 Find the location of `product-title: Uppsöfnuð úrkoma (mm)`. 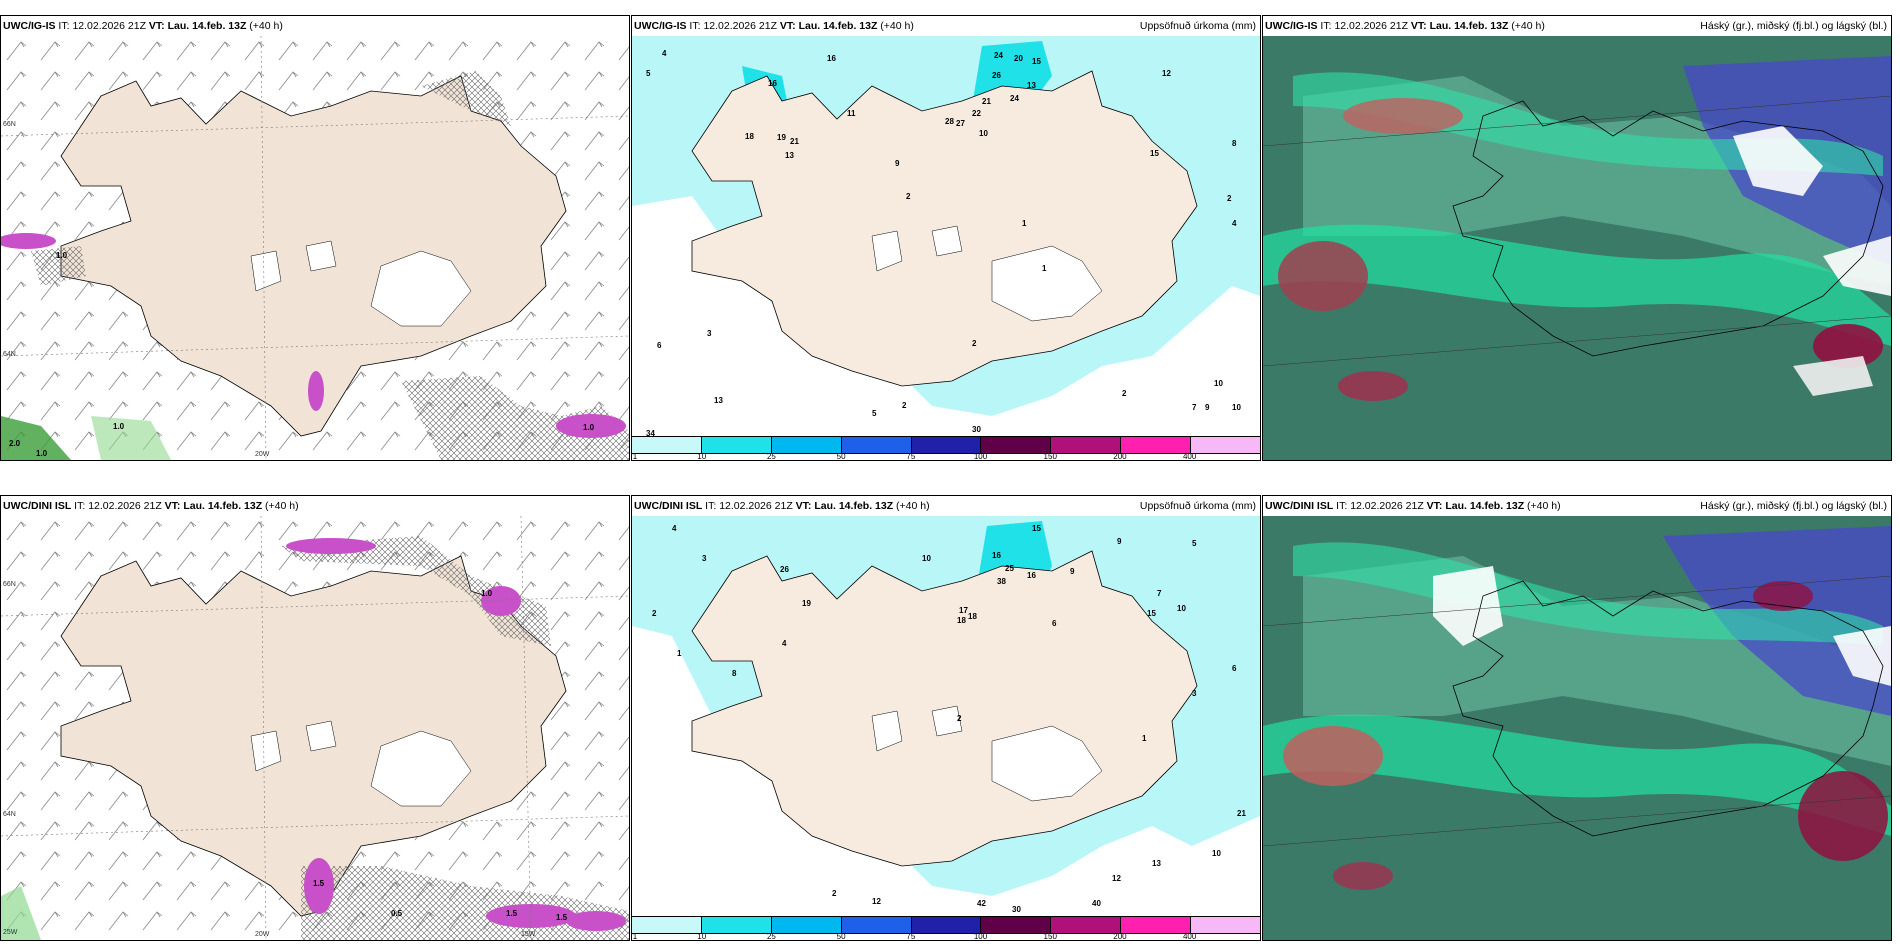

product-title: Uppsöfnuð úrkoma (mm) is located at coordinates (1197, 506).